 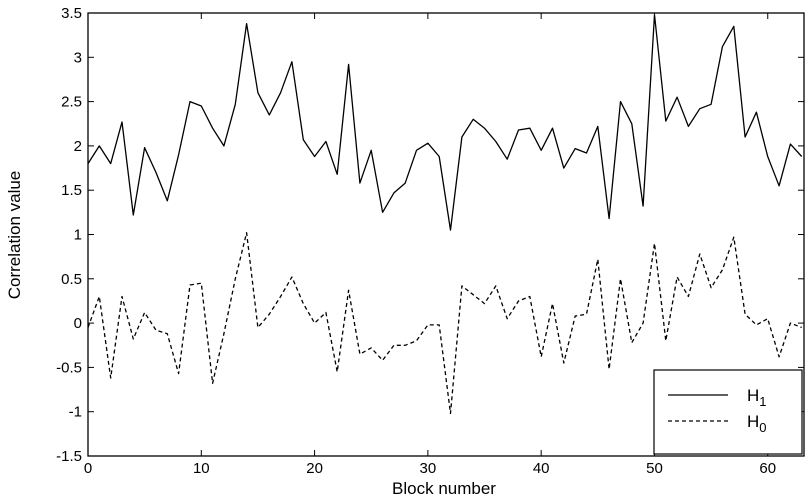 What do you see at coordinates (14, 235) in the screenshot?
I see `y-axis-label: Correlation value` at bounding box center [14, 235].